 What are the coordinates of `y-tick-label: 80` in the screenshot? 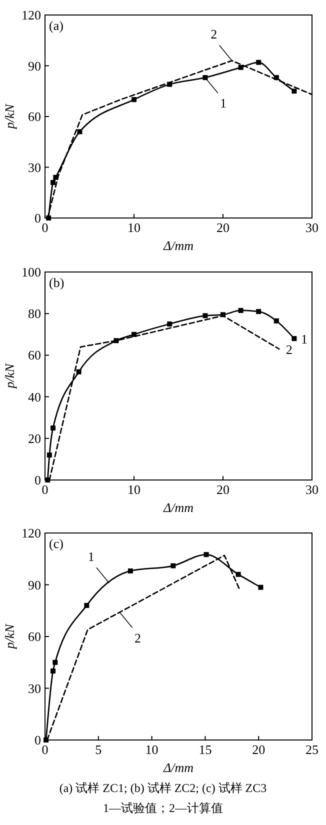 It's located at (34, 314).